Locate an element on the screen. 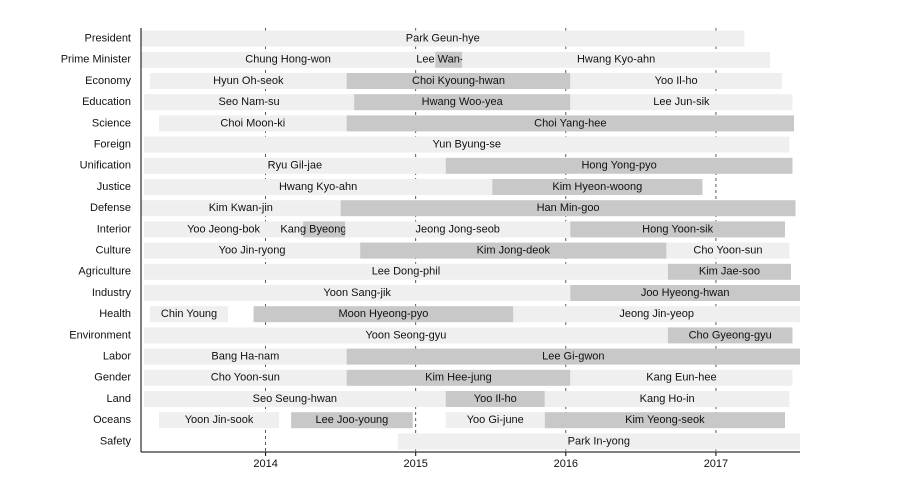 This screenshot has height=493, width=900. term-label: Choi Moon-ki is located at coordinates (252, 123).